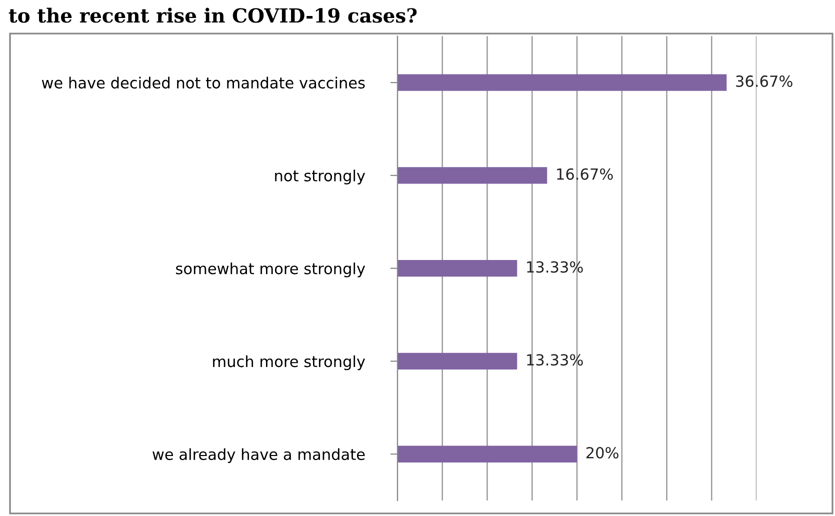 The width and height of the screenshot is (835, 516). Describe the element at coordinates (602, 452) in the screenshot. I see `data-label: 20%` at that location.